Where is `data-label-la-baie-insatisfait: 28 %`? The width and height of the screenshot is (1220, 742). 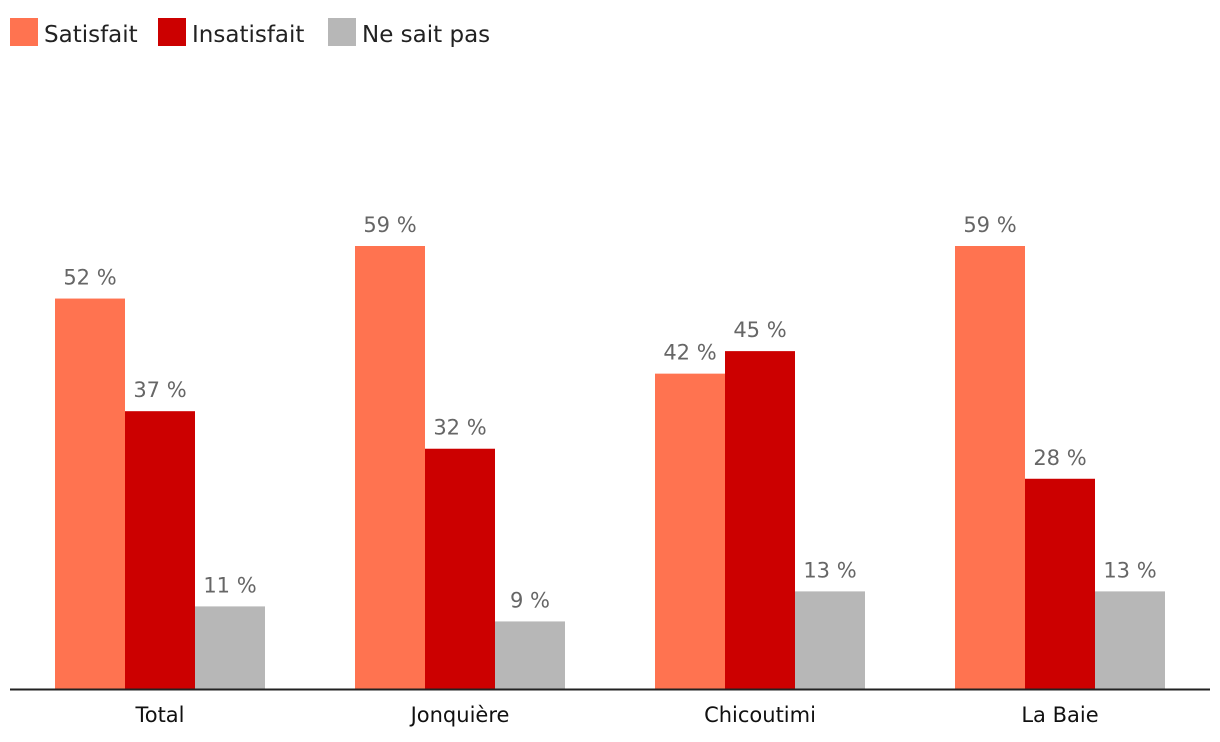 data-label-la-baie-insatisfait: 28 % is located at coordinates (1059, 458).